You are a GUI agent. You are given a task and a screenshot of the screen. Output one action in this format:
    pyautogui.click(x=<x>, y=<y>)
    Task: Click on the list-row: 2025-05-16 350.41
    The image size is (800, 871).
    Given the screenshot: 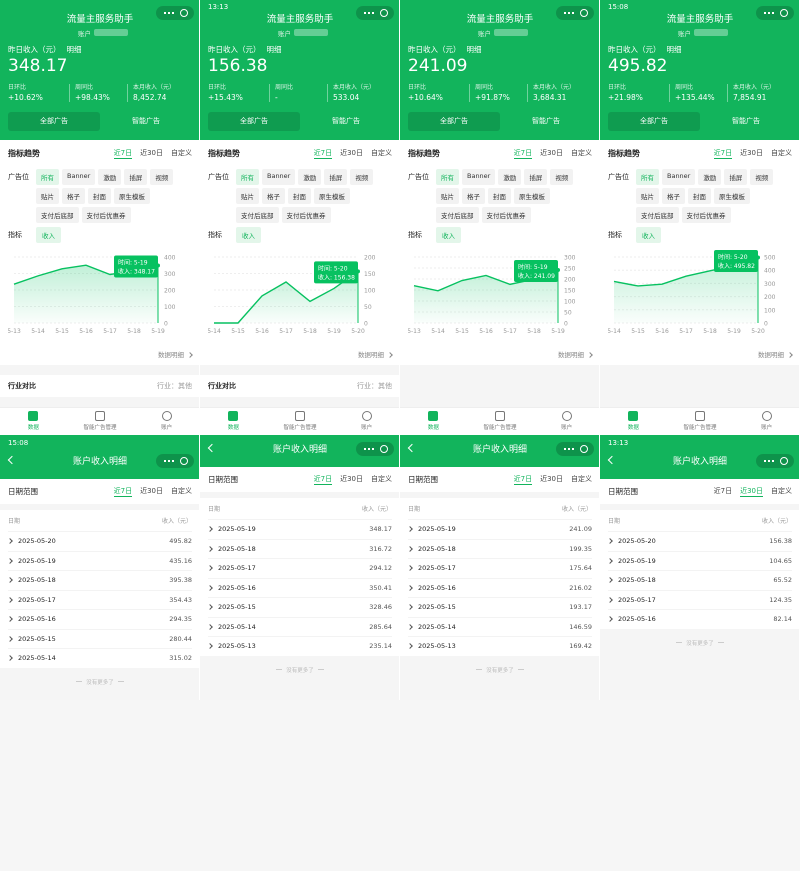 What is the action you would take?
    pyautogui.click(x=299, y=587)
    